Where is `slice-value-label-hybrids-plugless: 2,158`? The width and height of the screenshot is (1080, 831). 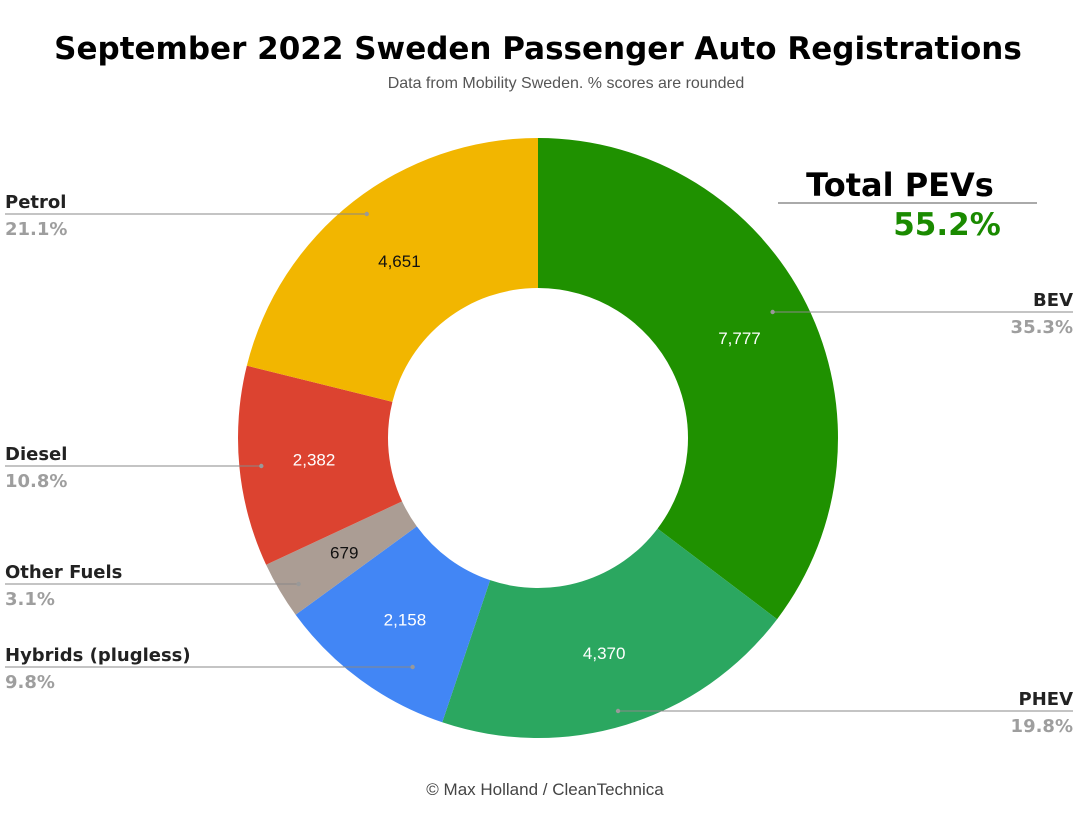
slice-value-label-hybrids-plugless: 2,158 is located at coordinates (405, 619).